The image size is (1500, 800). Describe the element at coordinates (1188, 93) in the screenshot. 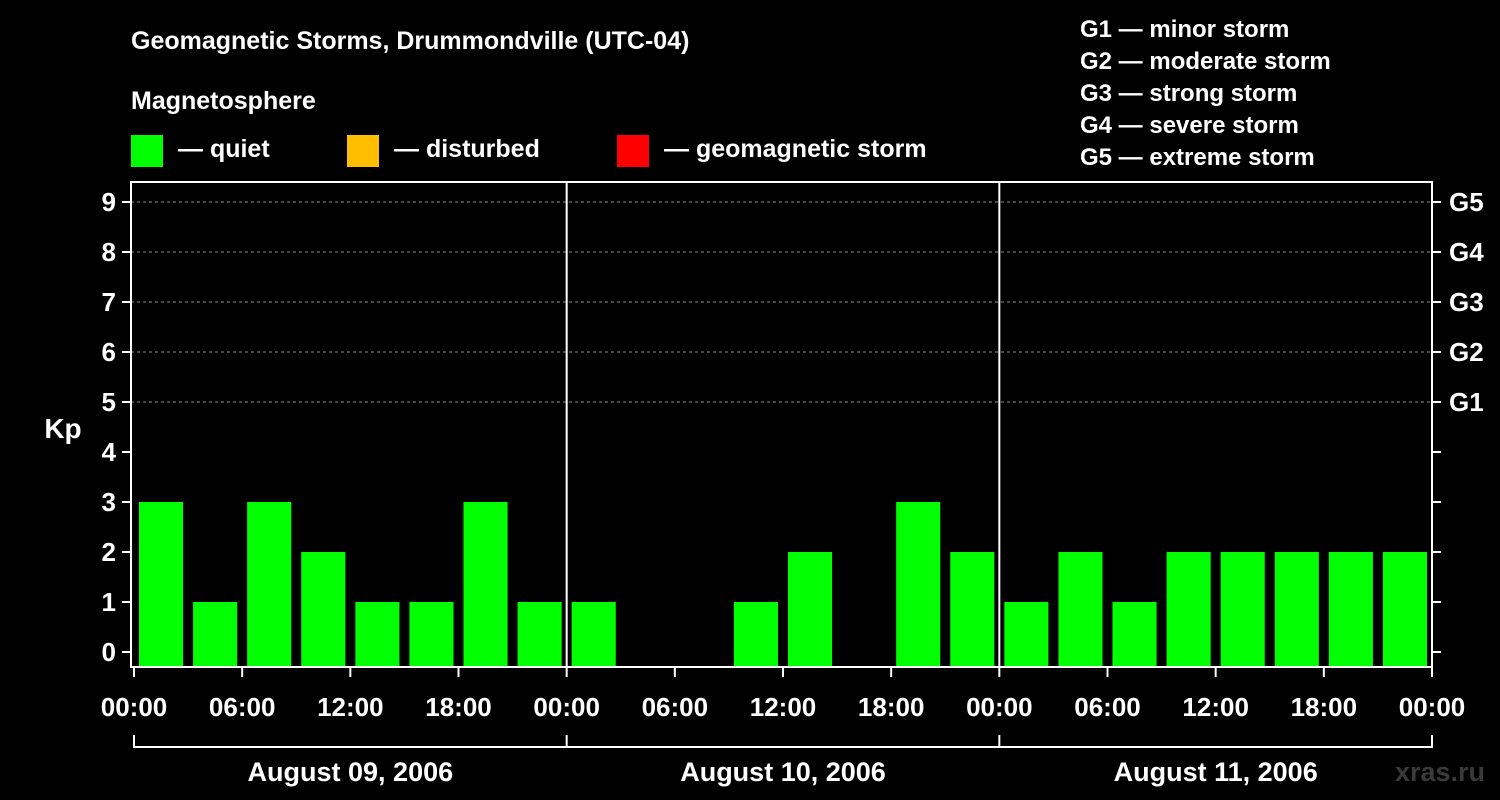

I see `scale-legend-g3: G3 — strong storm` at that location.